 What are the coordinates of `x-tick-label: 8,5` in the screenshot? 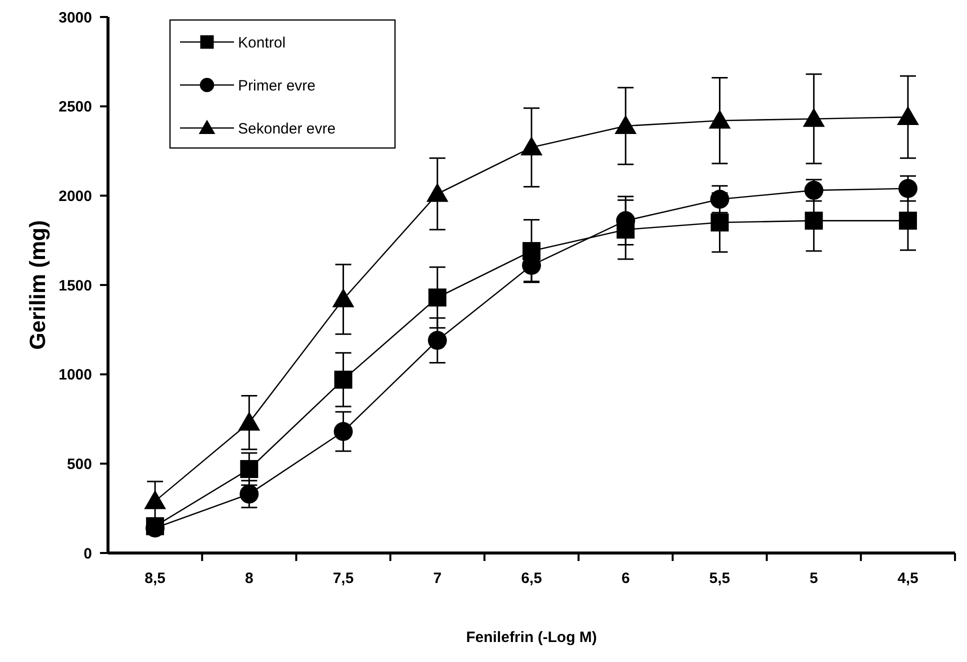 It's located at (155, 578).